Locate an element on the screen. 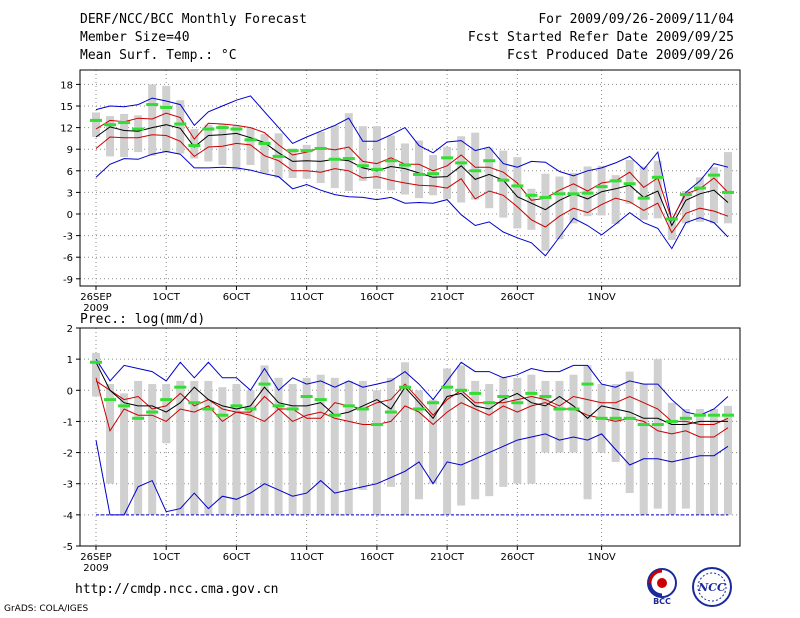 This screenshot has width=800, height=618. mean-line is located at coordinates (411, 393).